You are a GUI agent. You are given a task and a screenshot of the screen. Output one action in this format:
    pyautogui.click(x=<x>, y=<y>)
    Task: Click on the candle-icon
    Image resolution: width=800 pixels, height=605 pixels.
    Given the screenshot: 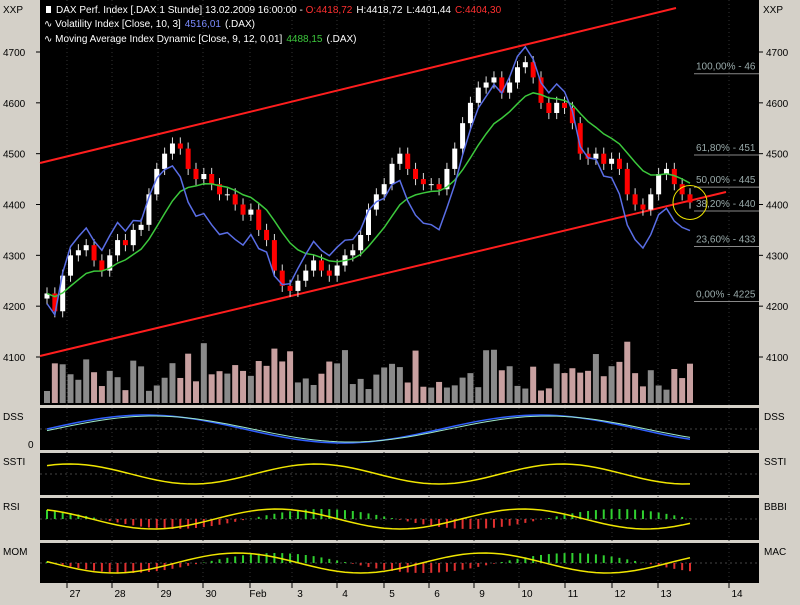 What is the action you would take?
    pyautogui.click(x=48, y=9)
    